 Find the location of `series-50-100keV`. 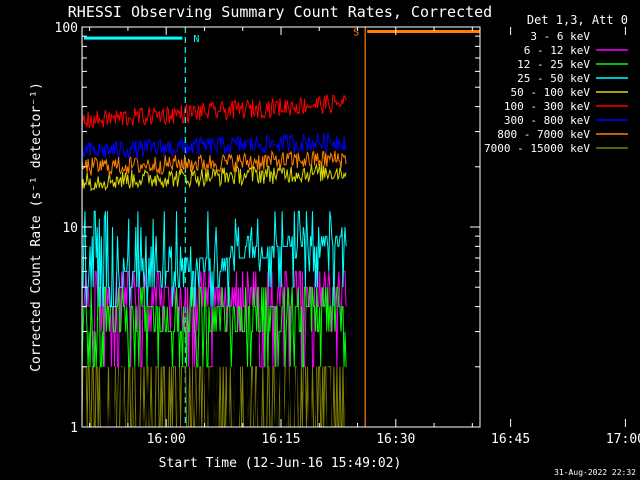

series-50-100keV is located at coordinates (214, 177).